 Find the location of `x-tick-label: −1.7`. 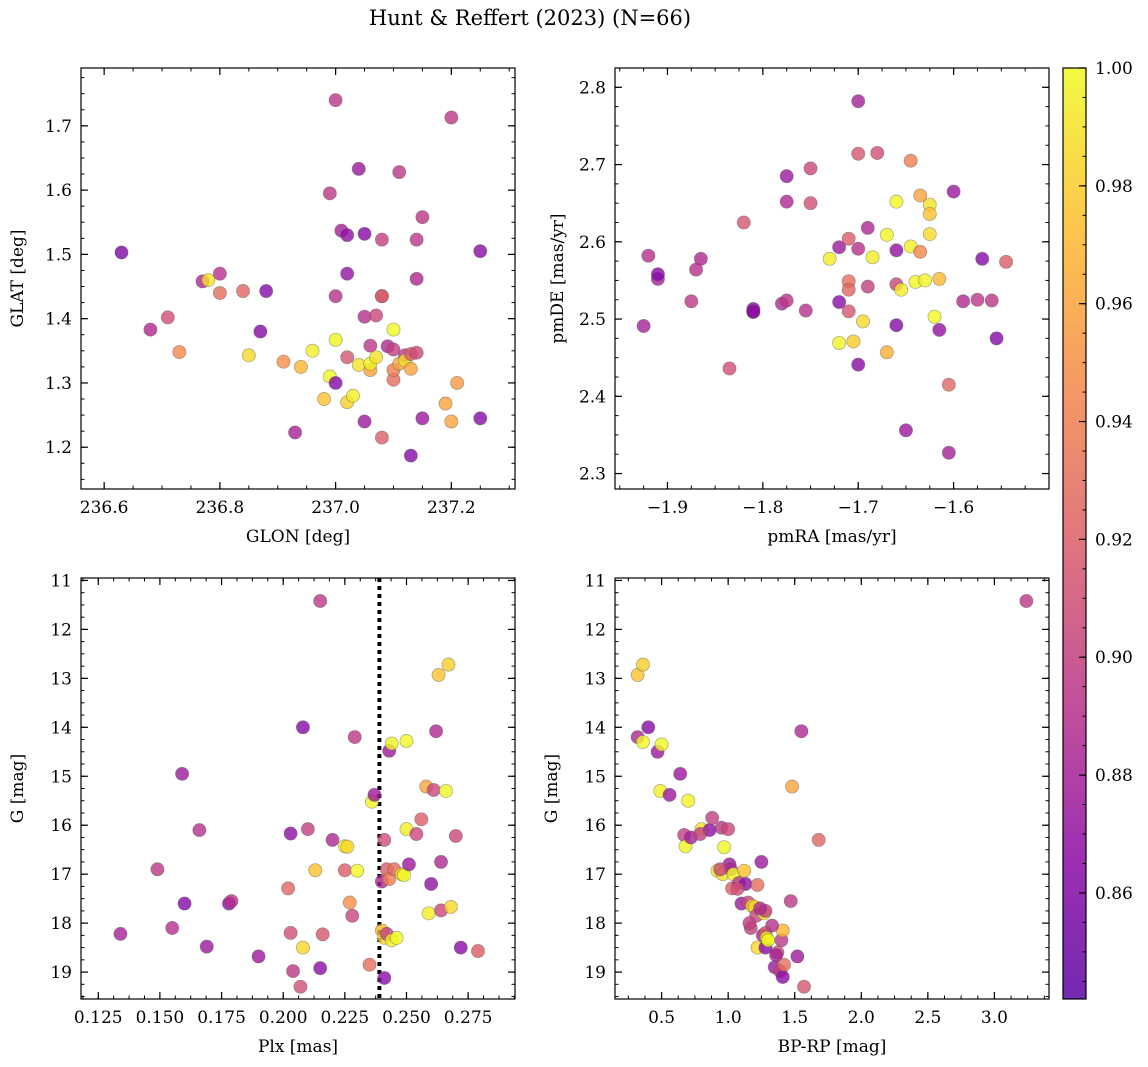

x-tick-label: −1.7 is located at coordinates (858, 508).